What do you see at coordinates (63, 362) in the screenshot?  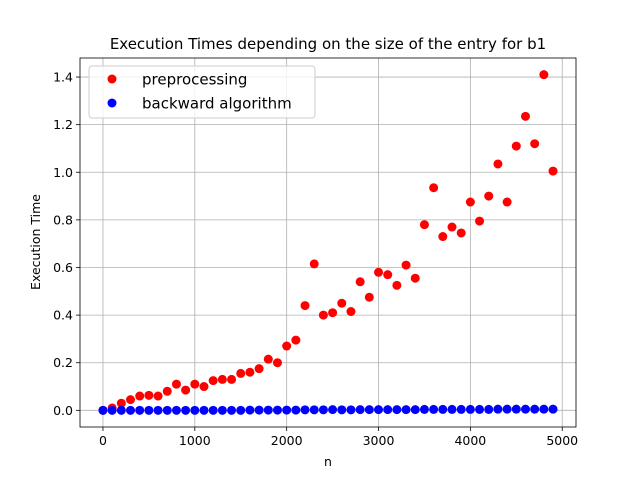 I see `y-tick-label: 0.2` at bounding box center [63, 362].